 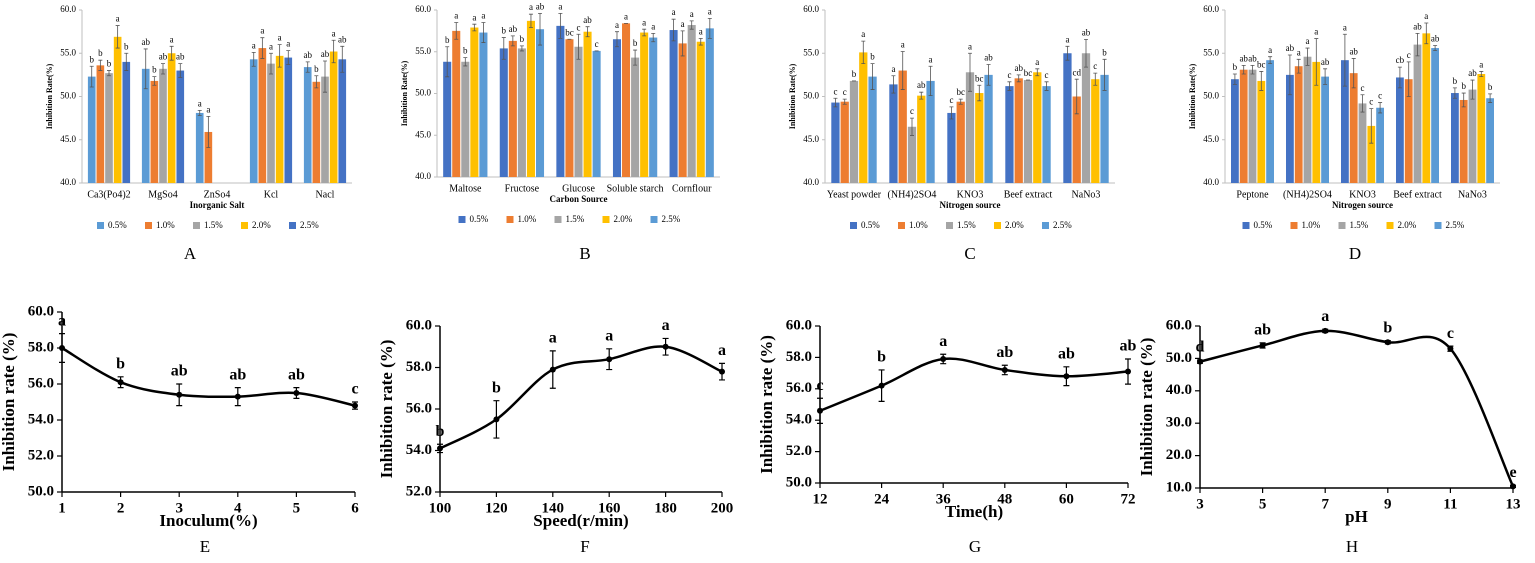 What do you see at coordinates (1004, 499) in the screenshot?
I see `x-tick-label: 48` at bounding box center [1004, 499].